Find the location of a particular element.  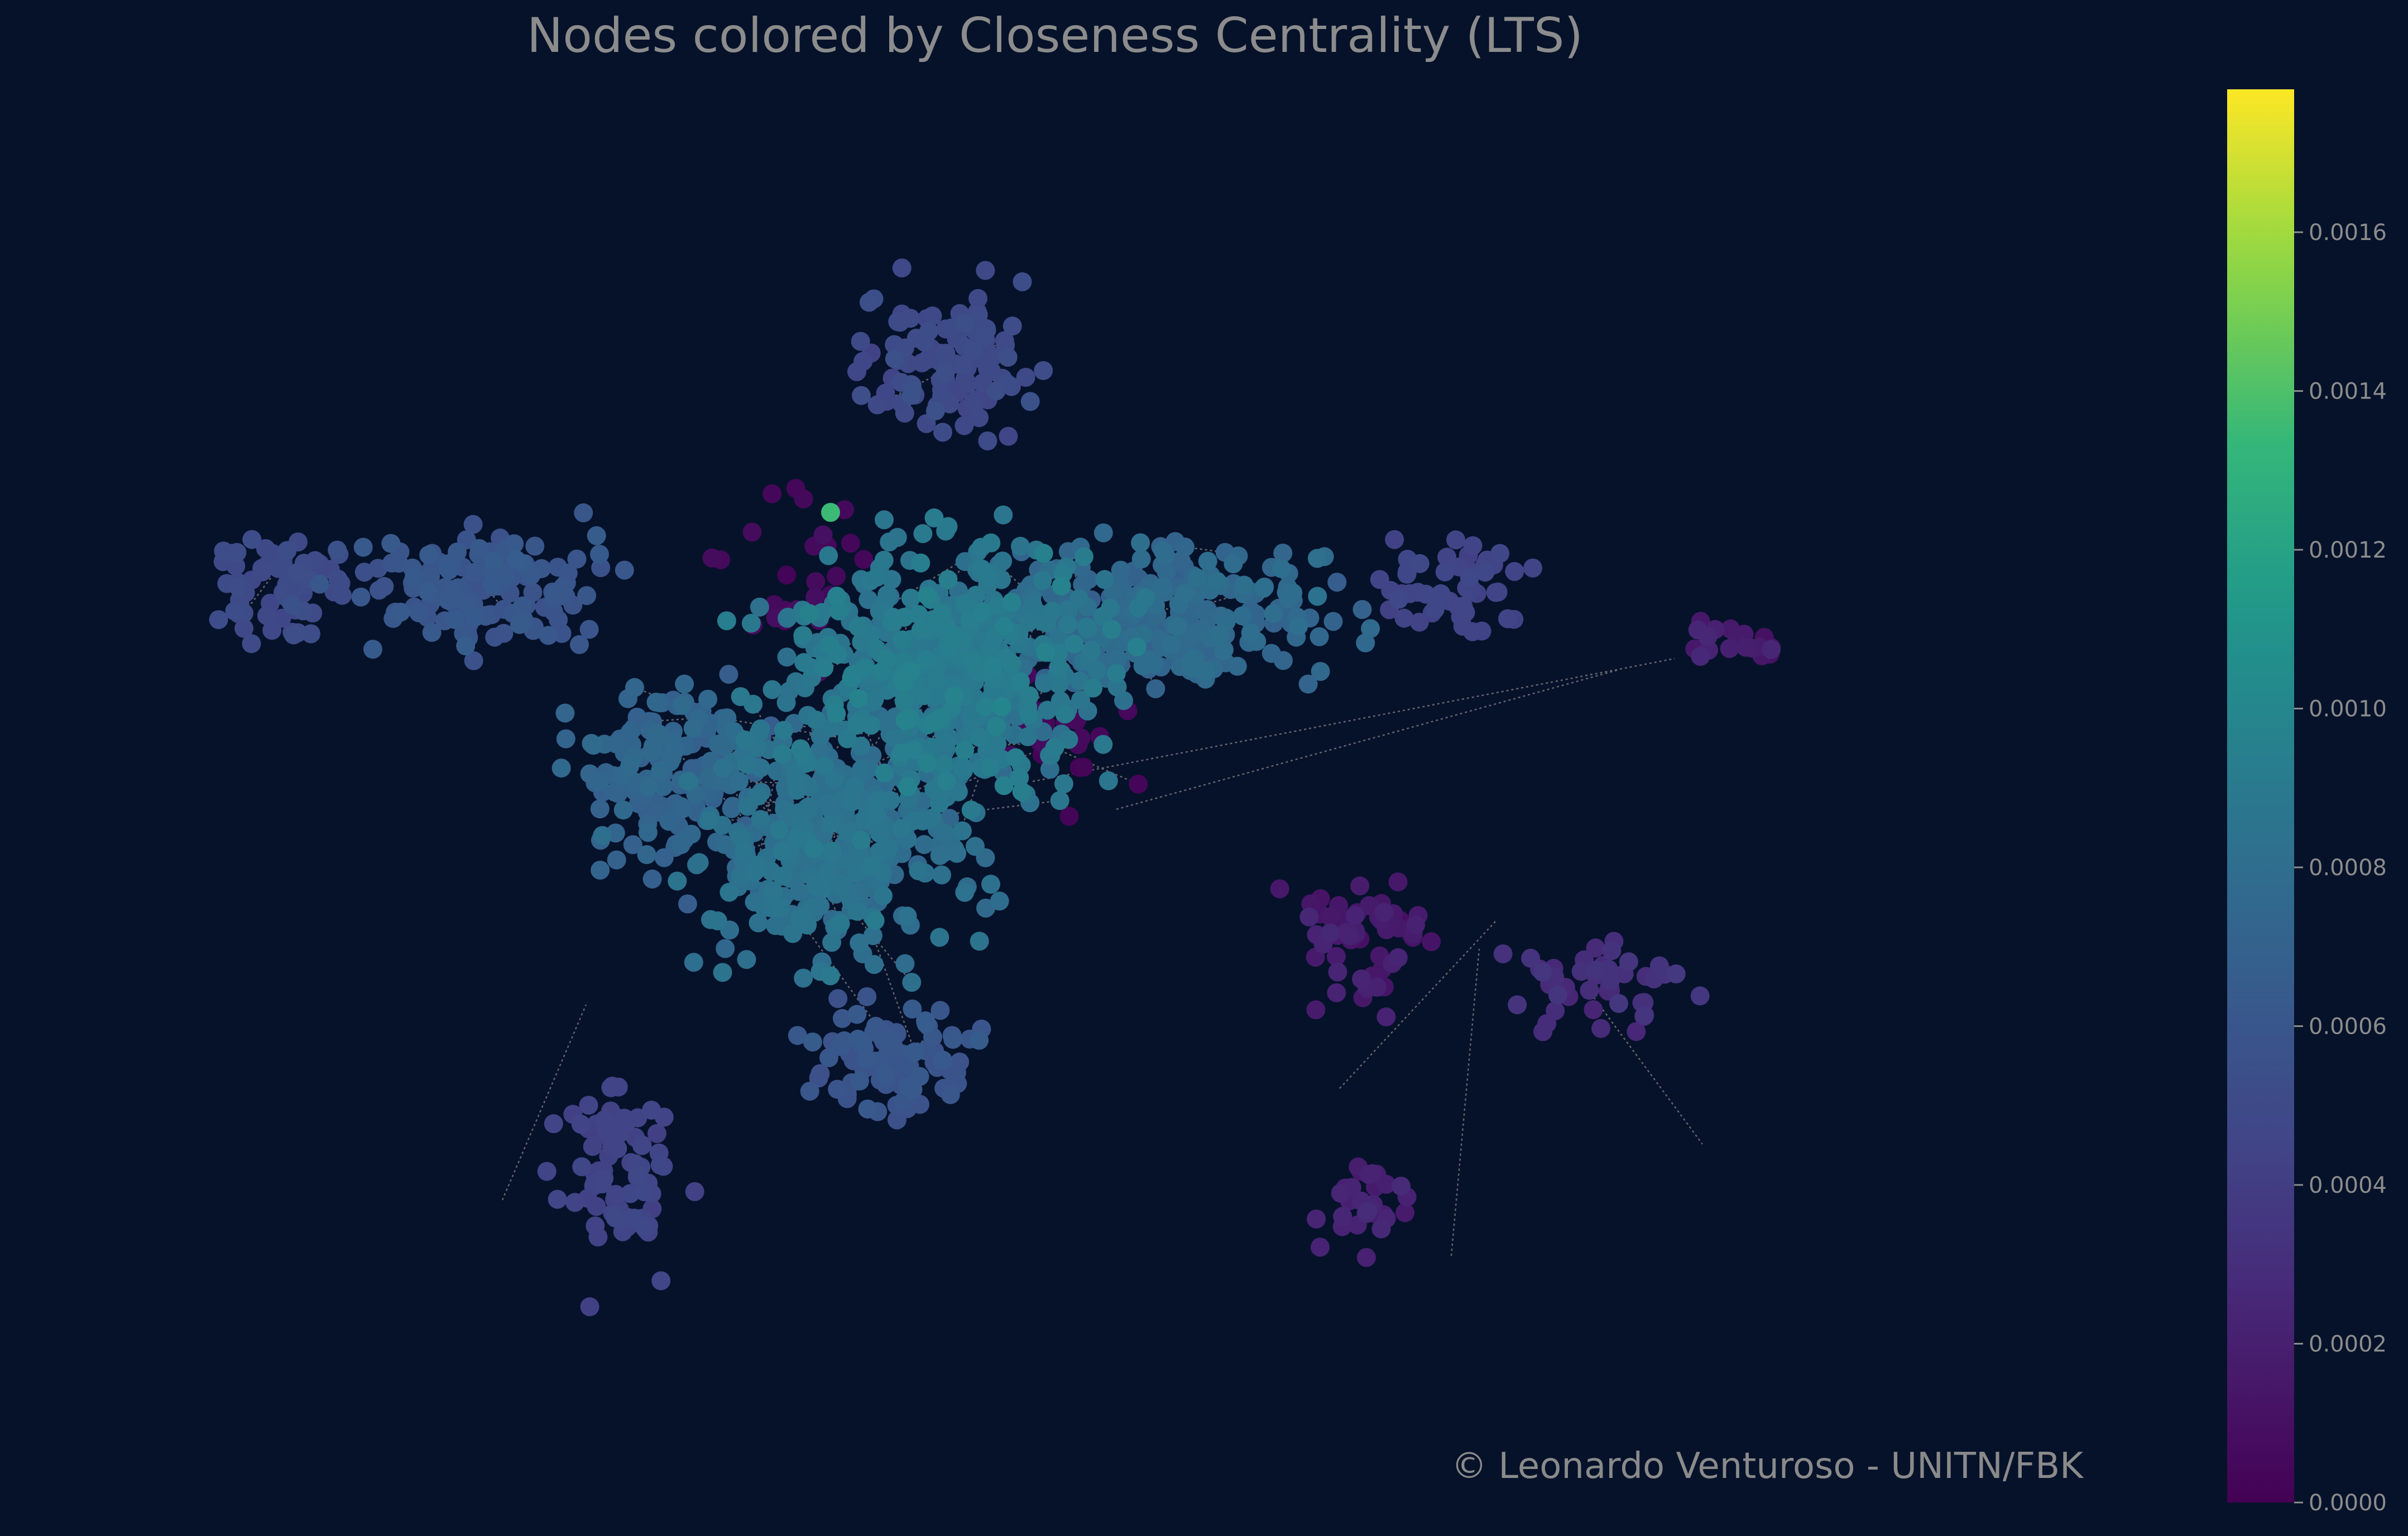

colorbar-tick-label: 0.0000 is located at coordinates (2348, 1503).